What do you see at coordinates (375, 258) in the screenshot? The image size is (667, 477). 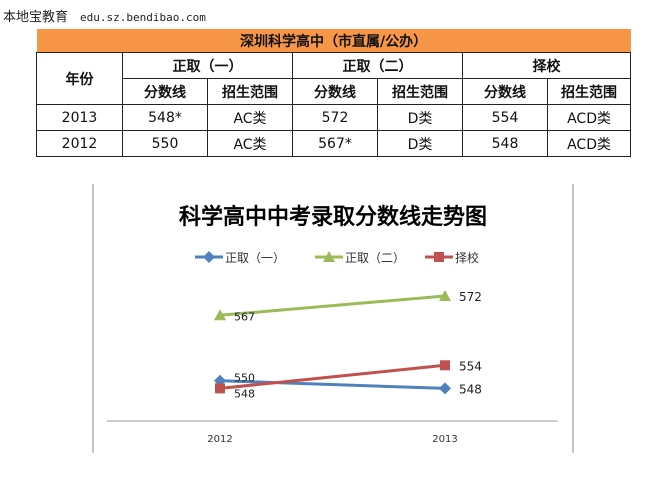 I see `legend-label: 正取（二）` at bounding box center [375, 258].